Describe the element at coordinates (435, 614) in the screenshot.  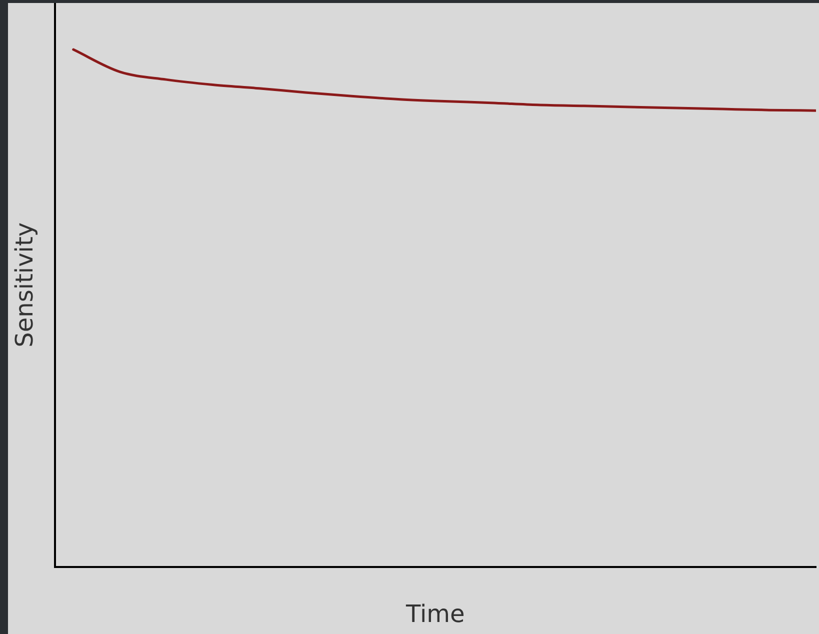
I see `x-axis-title: Time` at that location.